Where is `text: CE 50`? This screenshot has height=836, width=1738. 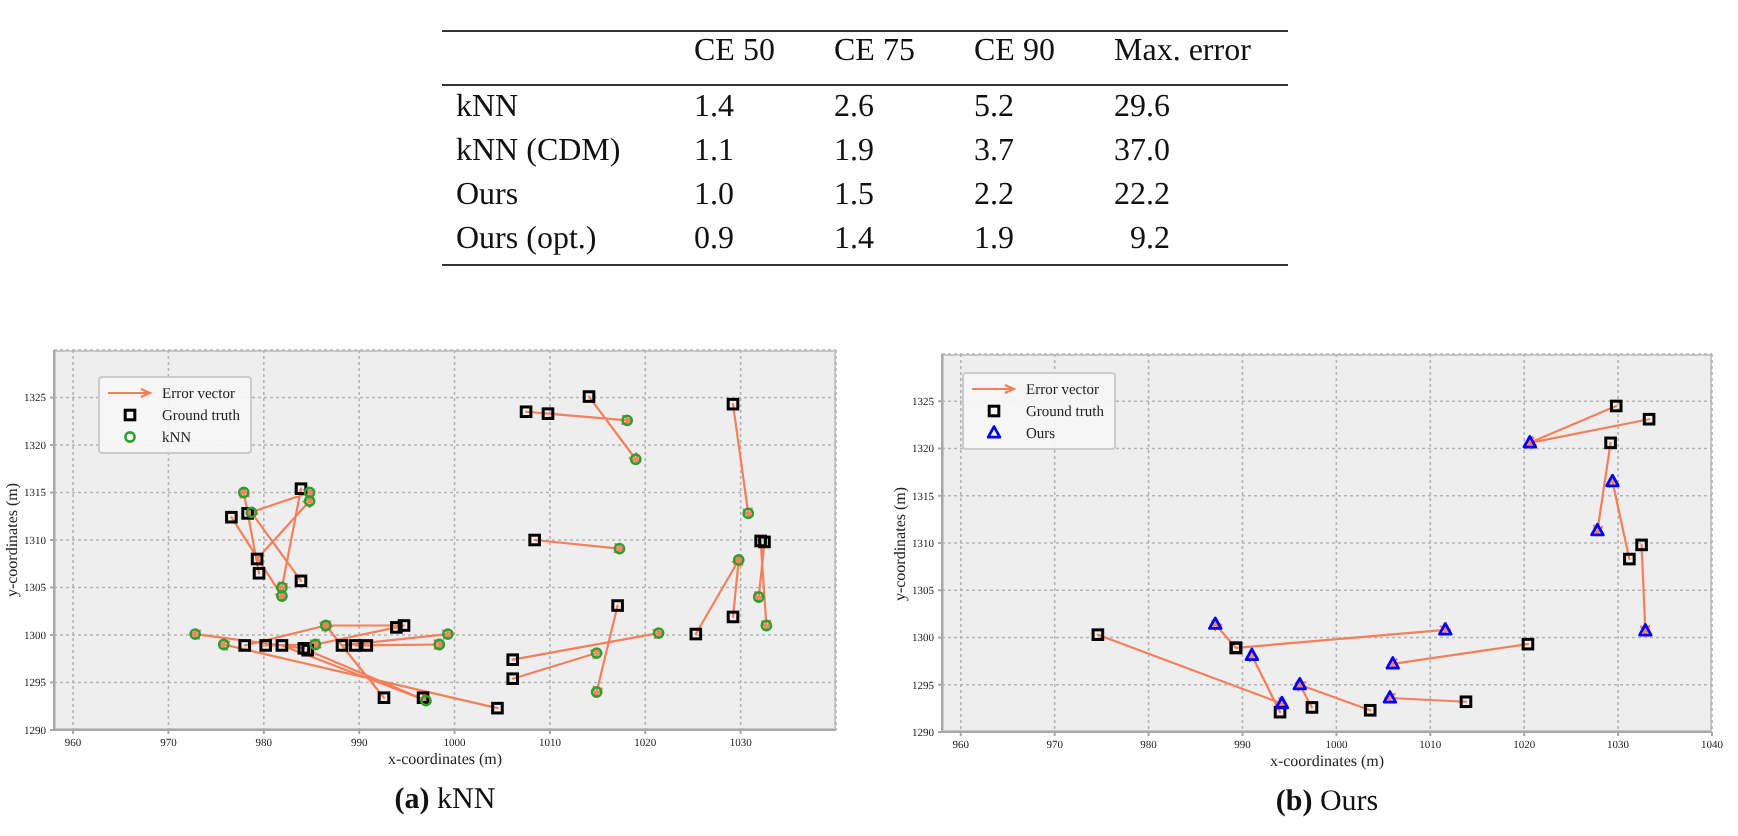
text: CE 50 is located at coordinates (735, 52).